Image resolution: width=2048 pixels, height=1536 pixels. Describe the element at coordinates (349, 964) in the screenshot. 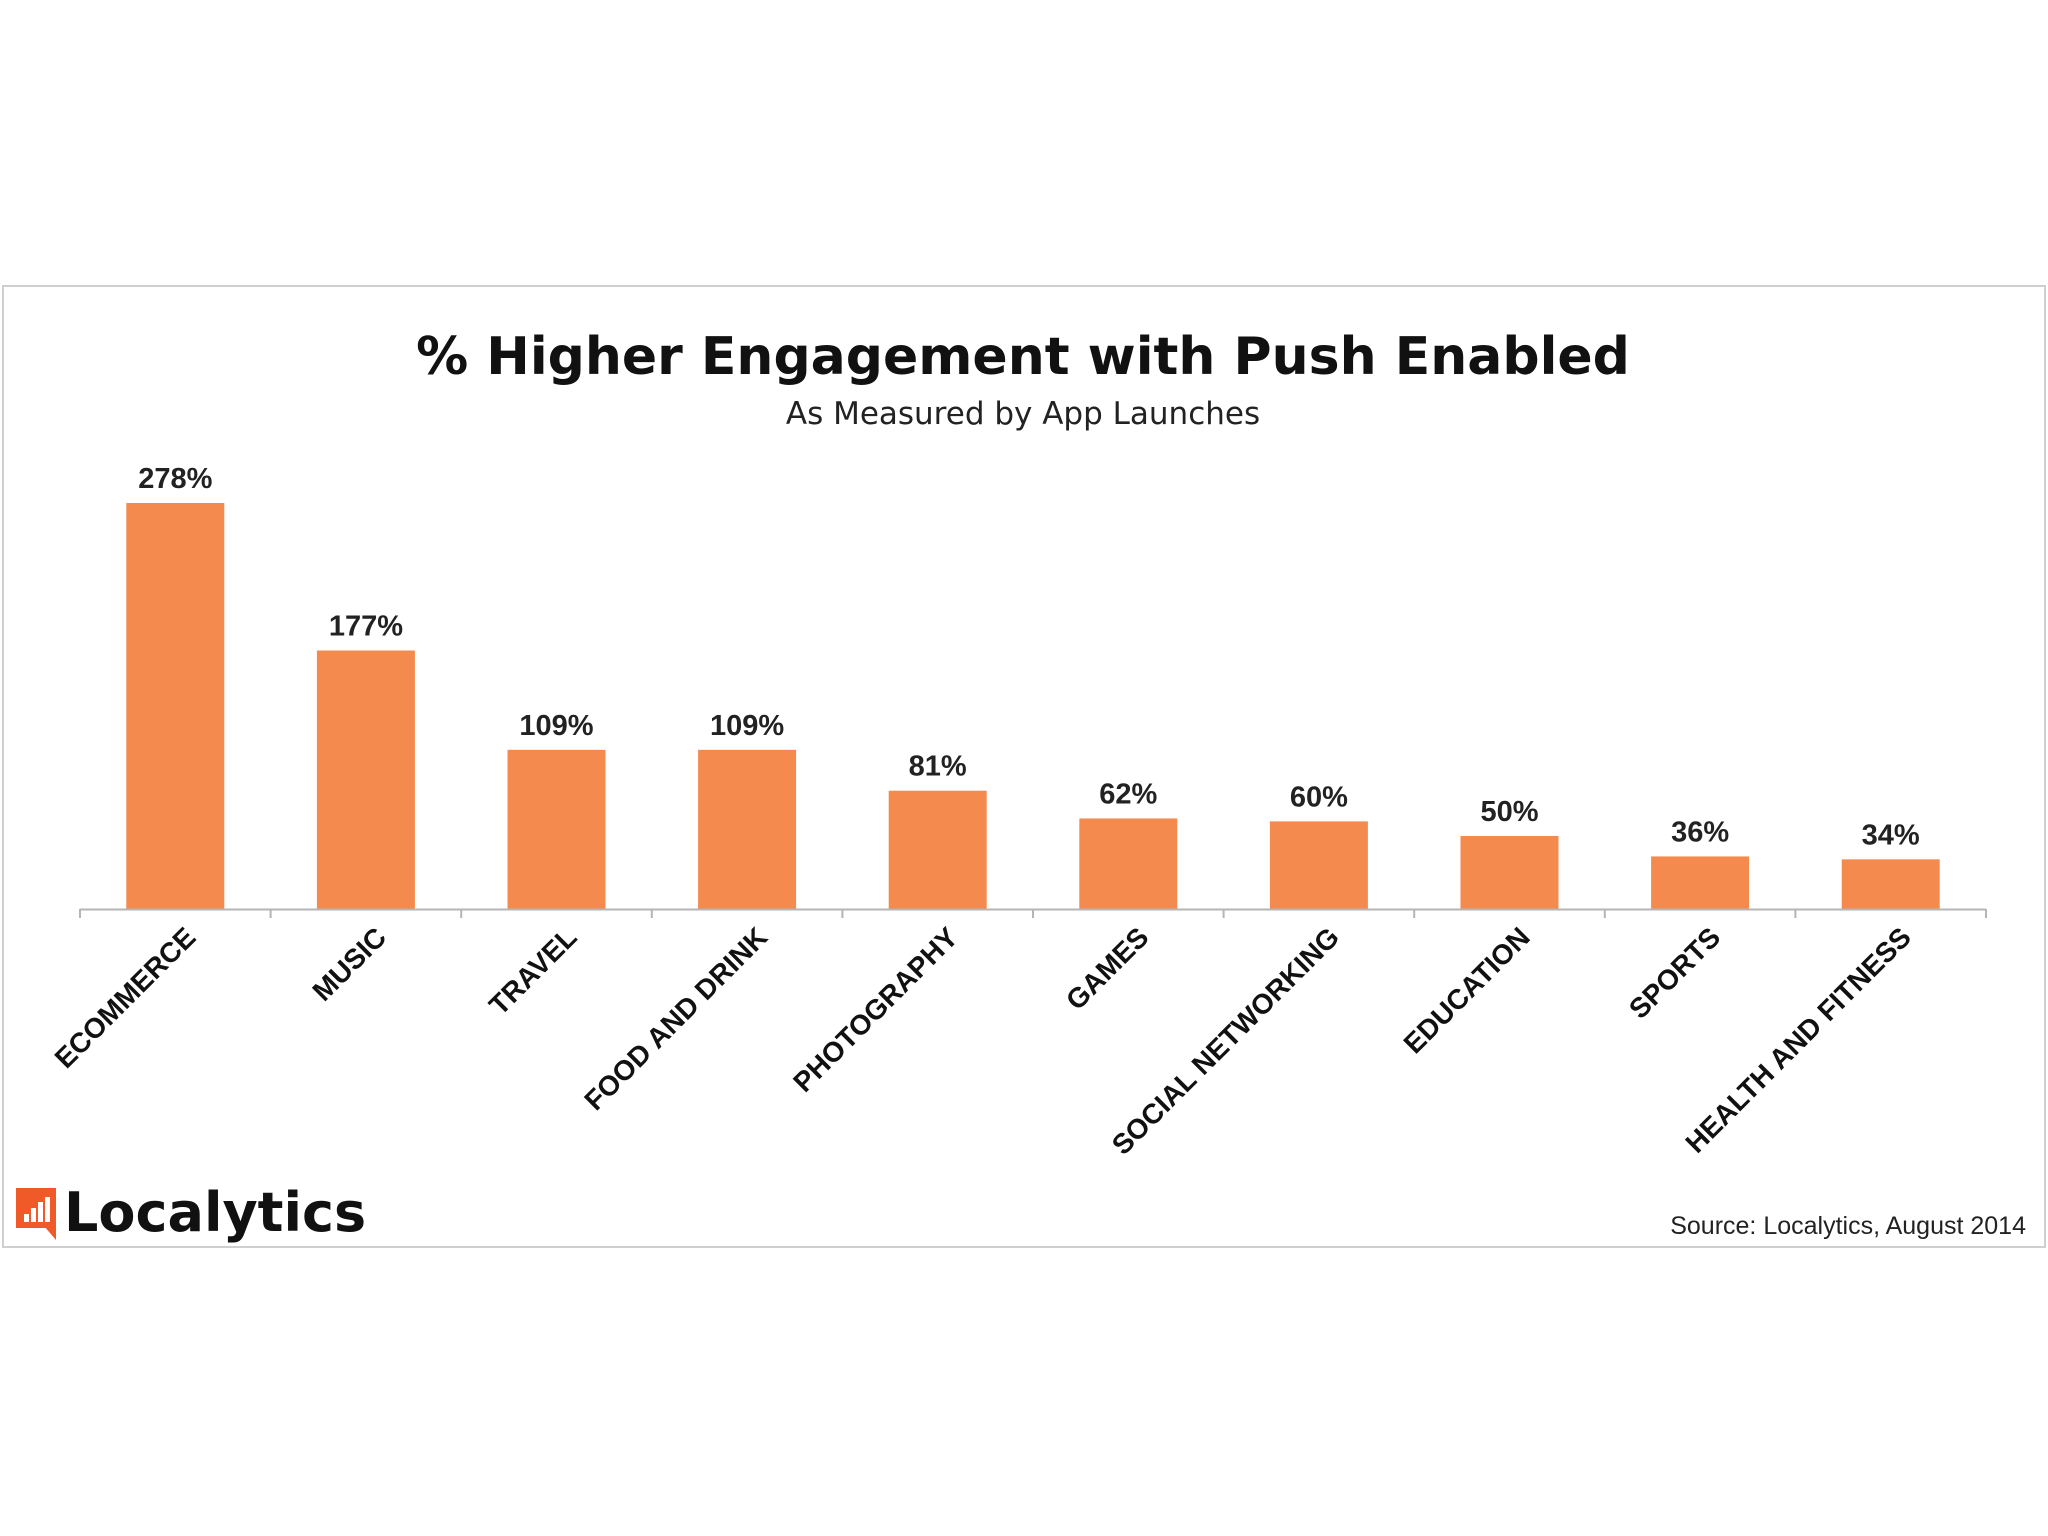

I see `category-label: MUSIC` at that location.